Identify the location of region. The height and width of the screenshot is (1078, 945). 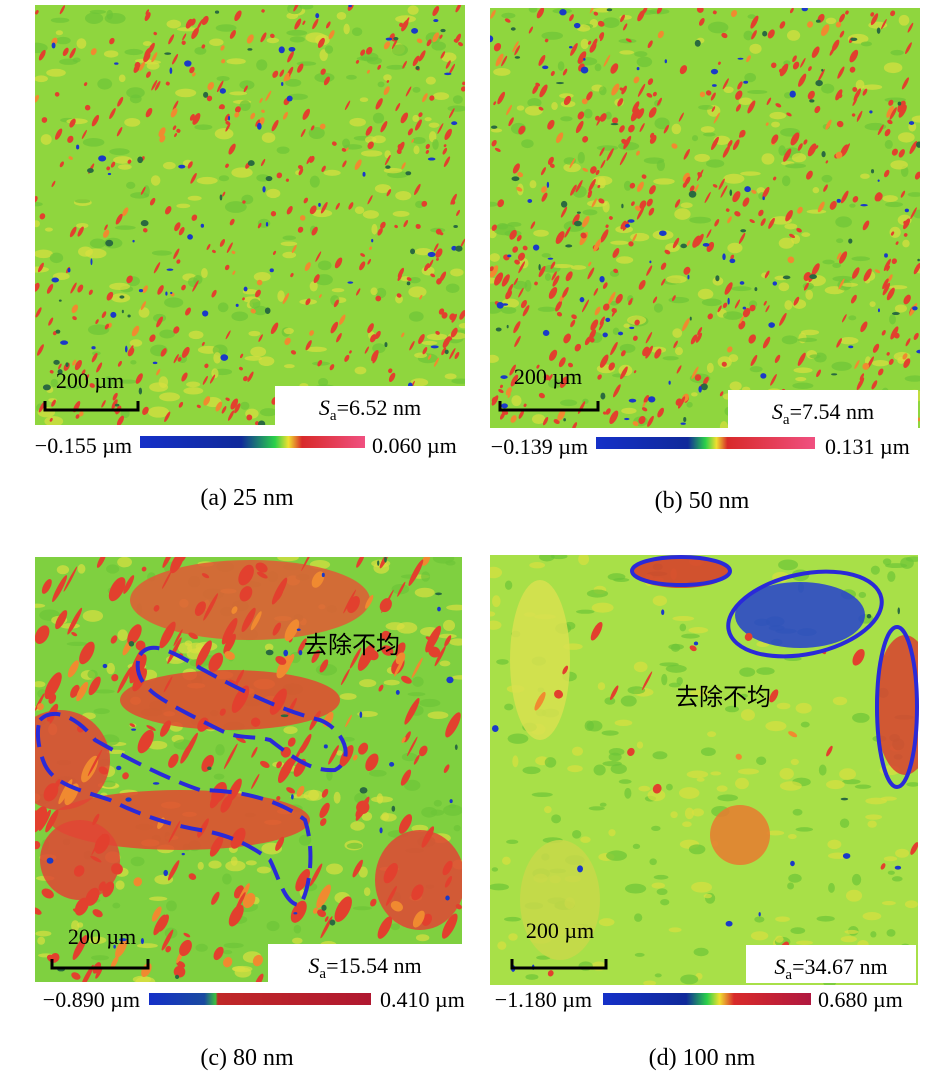
(230, 700).